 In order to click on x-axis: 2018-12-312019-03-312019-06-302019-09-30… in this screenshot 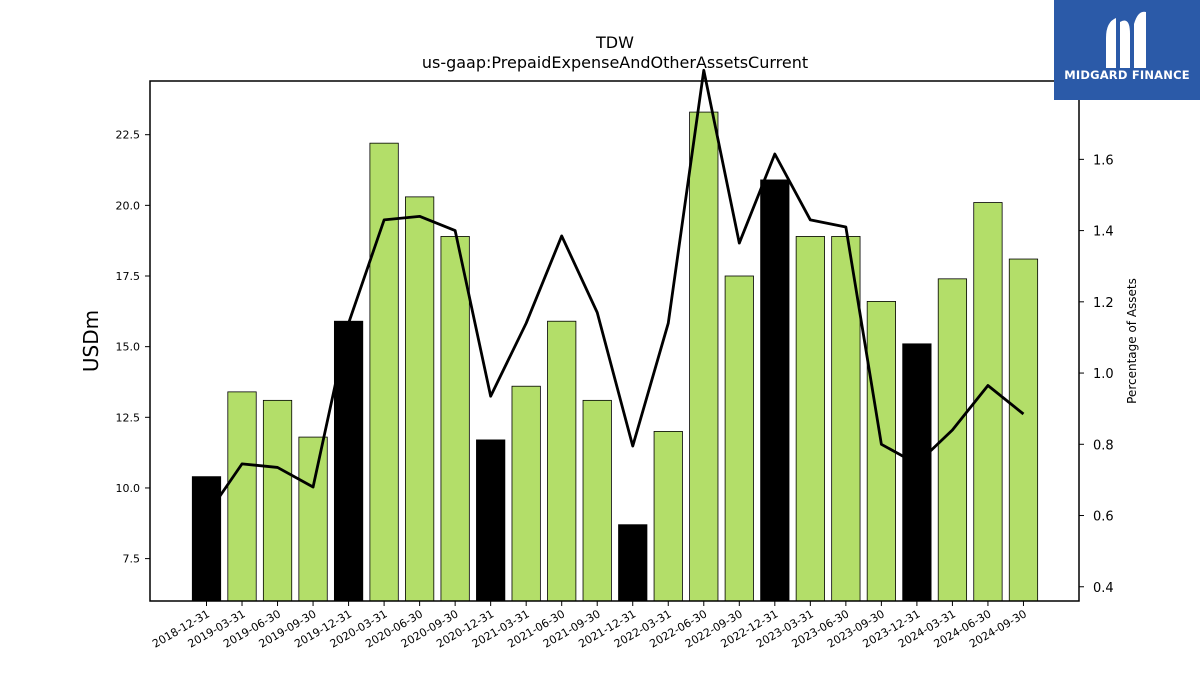, I will do `click(589, 626)`.